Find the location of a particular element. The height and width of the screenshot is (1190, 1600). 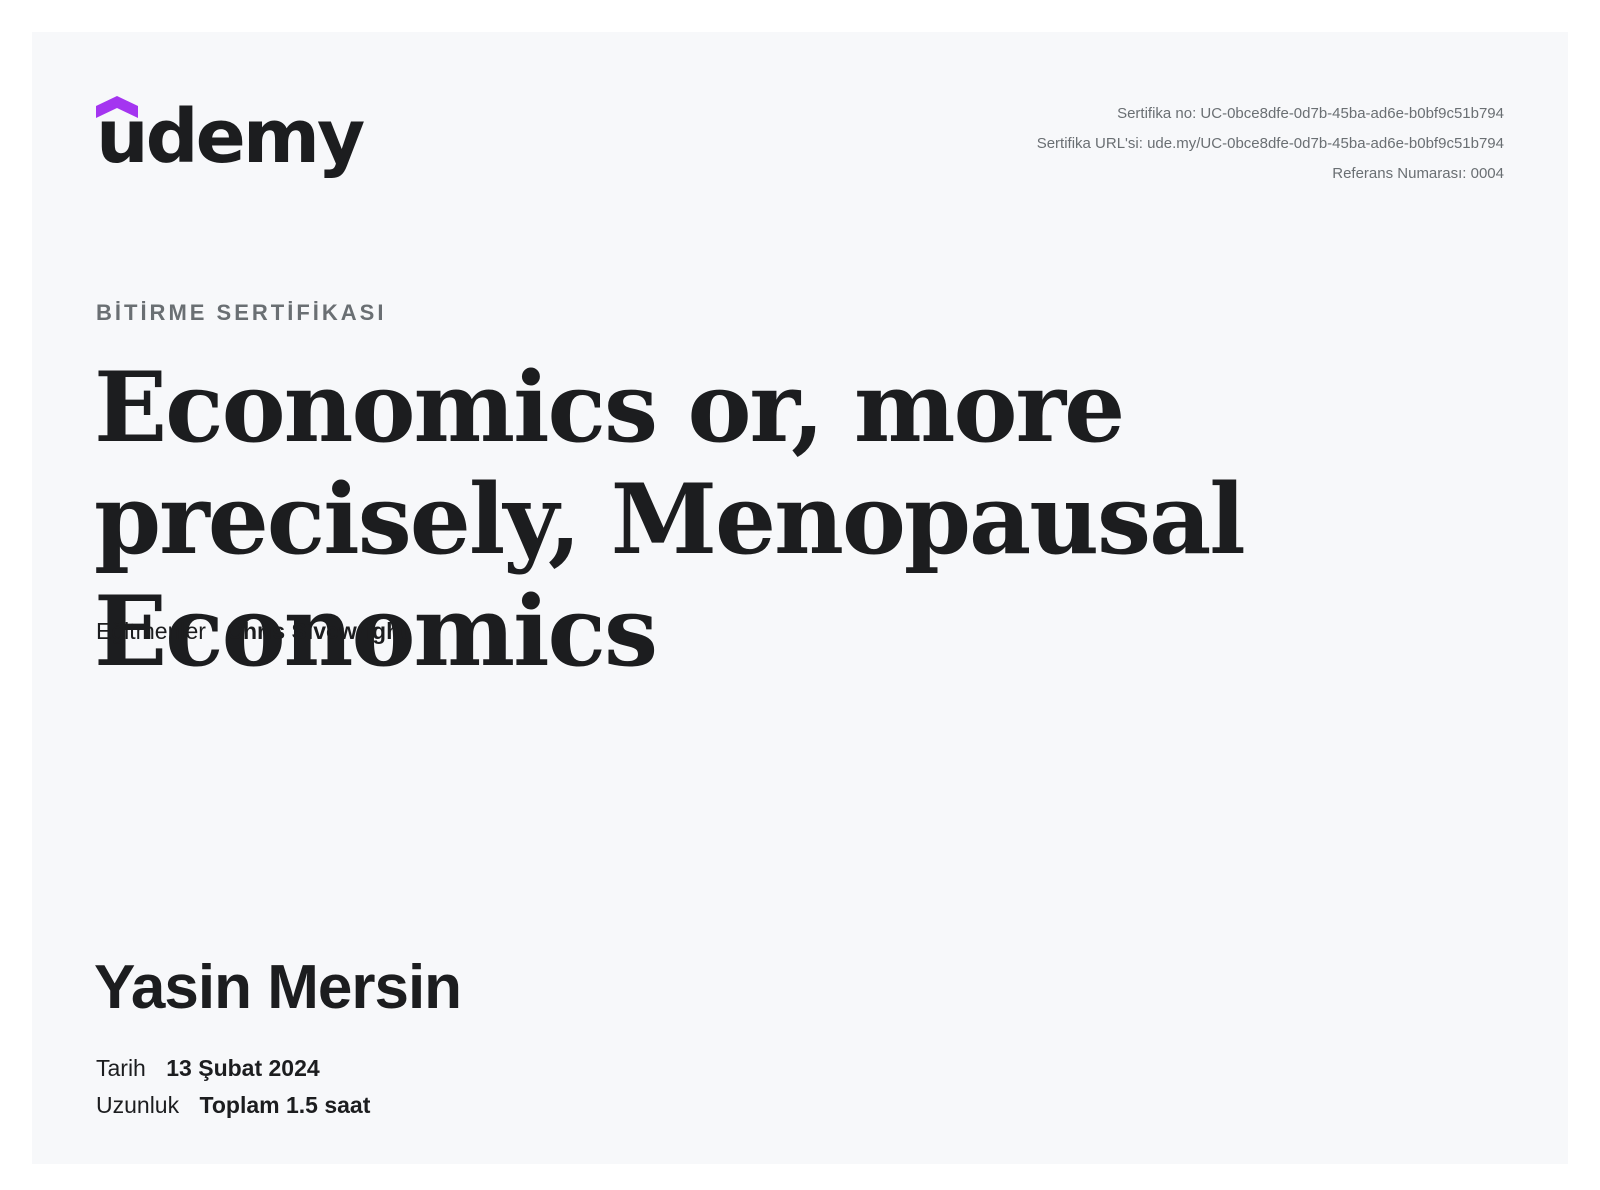

date-row: Tarih 13 Şubat 2024 is located at coordinates (208, 1068).